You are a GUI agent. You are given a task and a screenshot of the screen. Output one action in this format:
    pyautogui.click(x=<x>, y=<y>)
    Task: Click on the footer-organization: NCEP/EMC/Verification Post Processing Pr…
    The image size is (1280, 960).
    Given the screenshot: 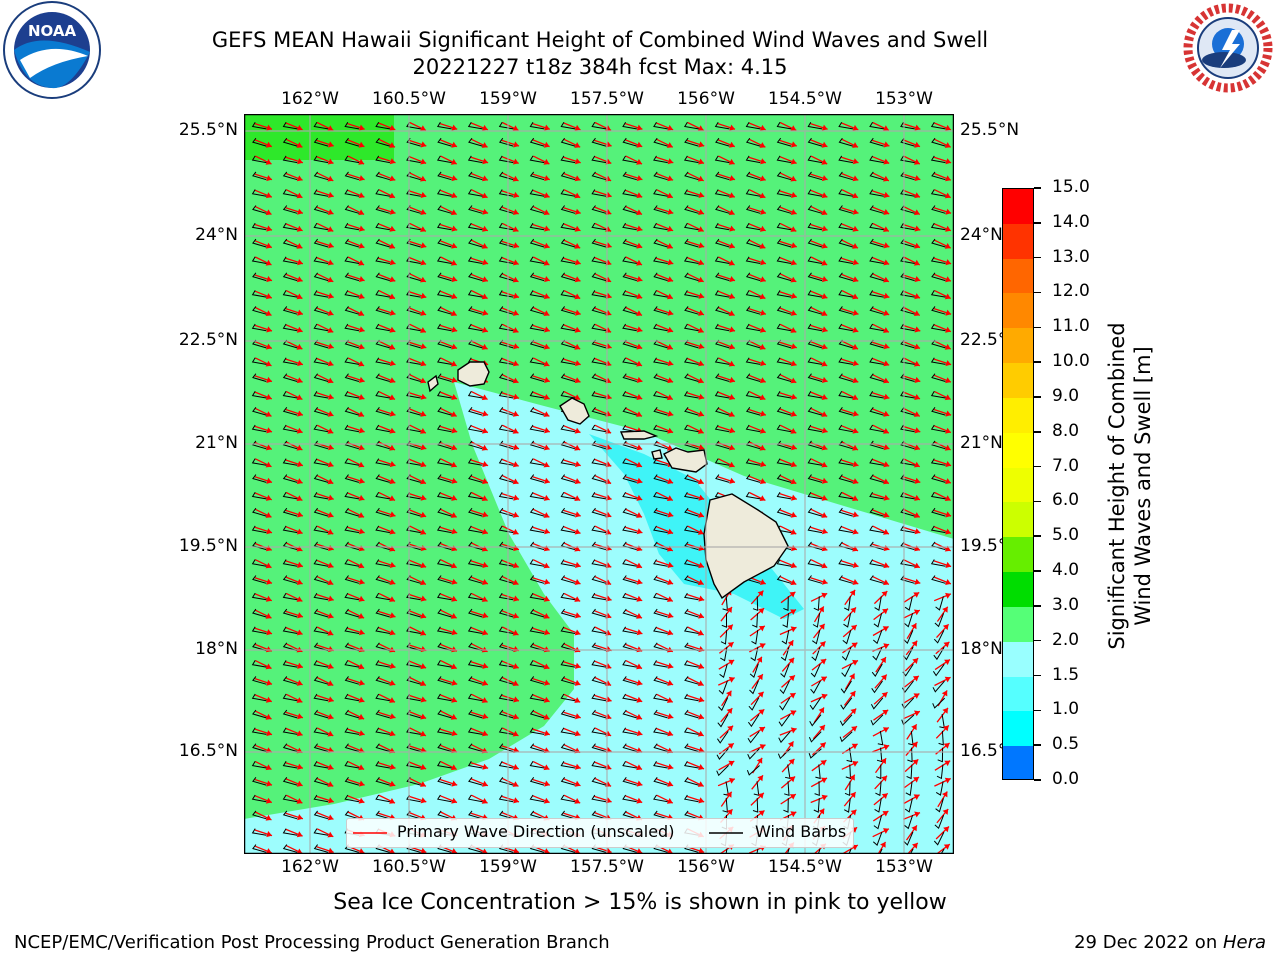 What is the action you would take?
    pyautogui.click(x=312, y=942)
    